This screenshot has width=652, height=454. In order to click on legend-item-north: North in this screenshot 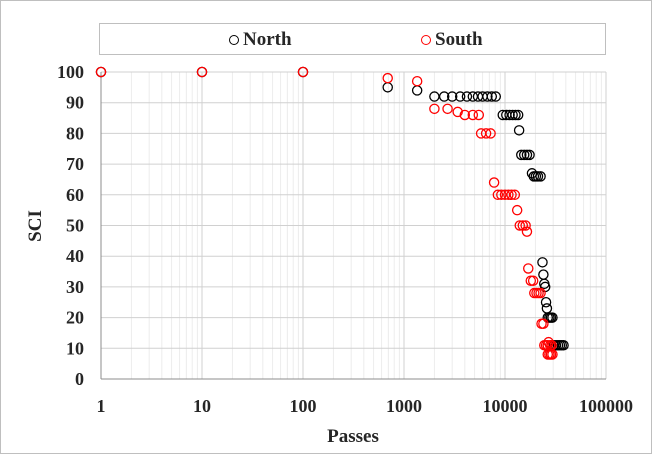, I will do `click(260, 40)`.